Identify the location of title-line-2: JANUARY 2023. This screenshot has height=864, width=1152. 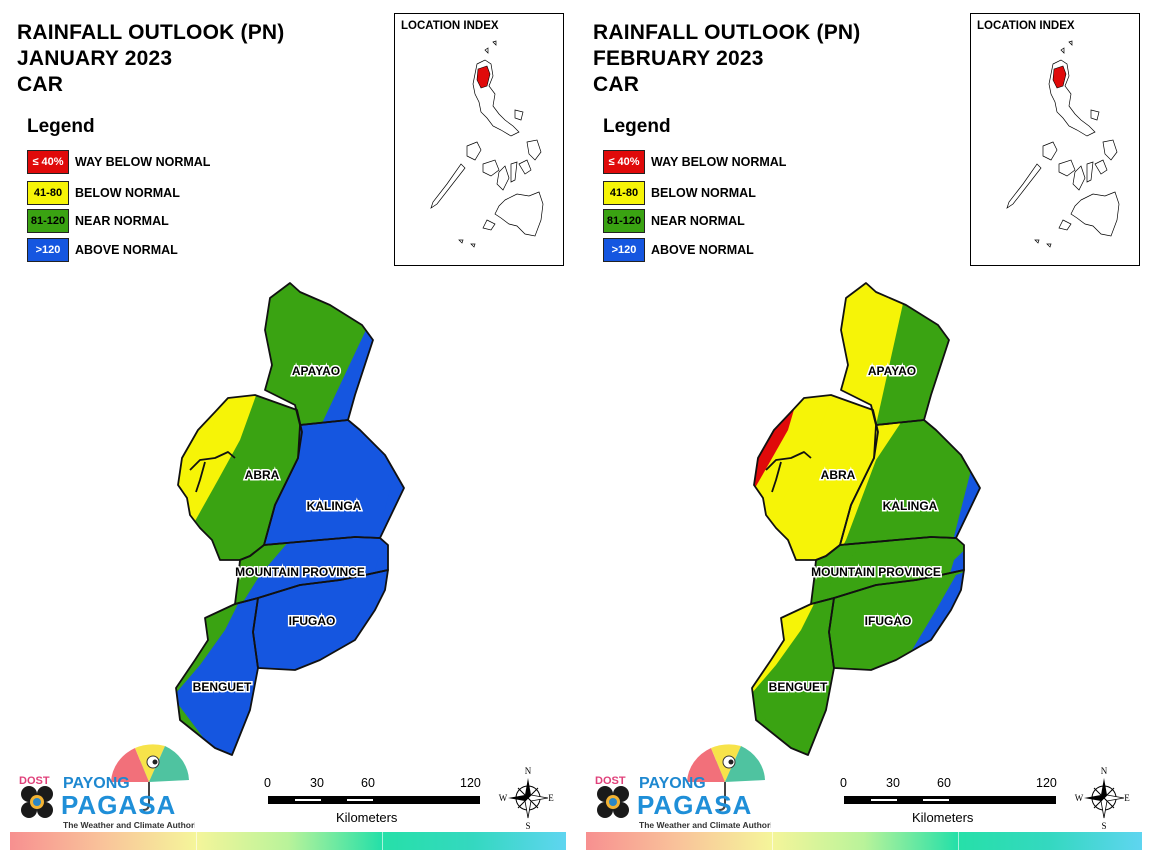
(95, 58).